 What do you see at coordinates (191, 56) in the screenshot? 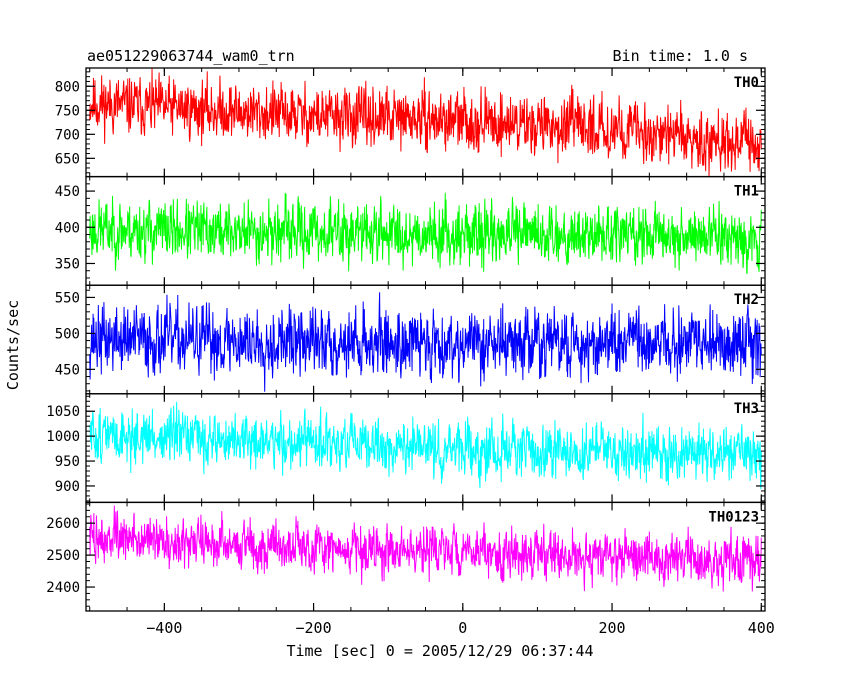
I see `chart-title: ae051229063744_wam0_trn` at bounding box center [191, 56].